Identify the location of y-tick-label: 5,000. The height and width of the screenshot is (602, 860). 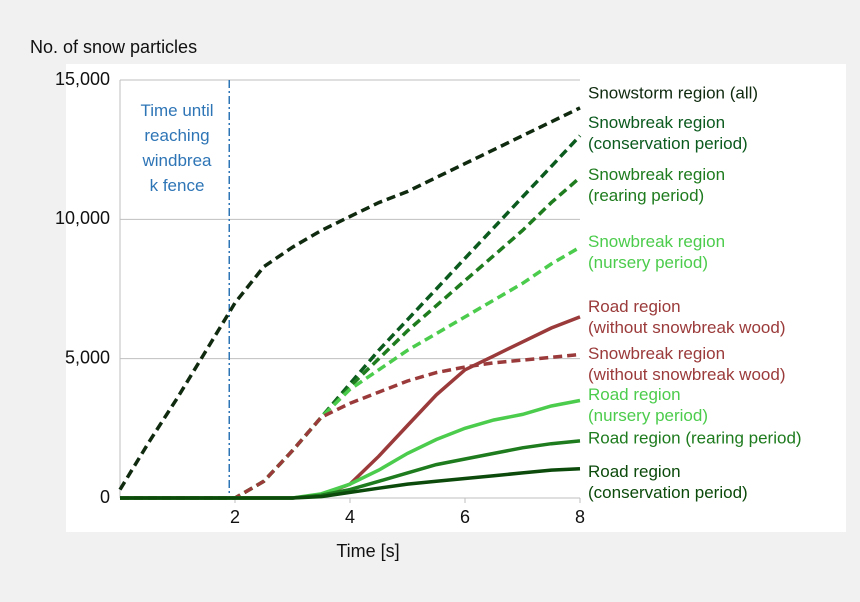
(87, 357).